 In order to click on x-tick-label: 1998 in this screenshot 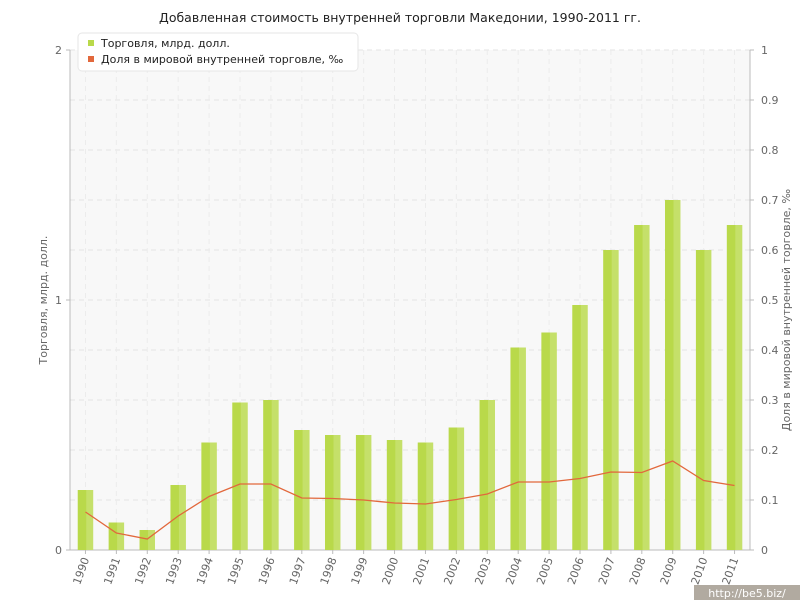, I will do `click(329, 571)`.